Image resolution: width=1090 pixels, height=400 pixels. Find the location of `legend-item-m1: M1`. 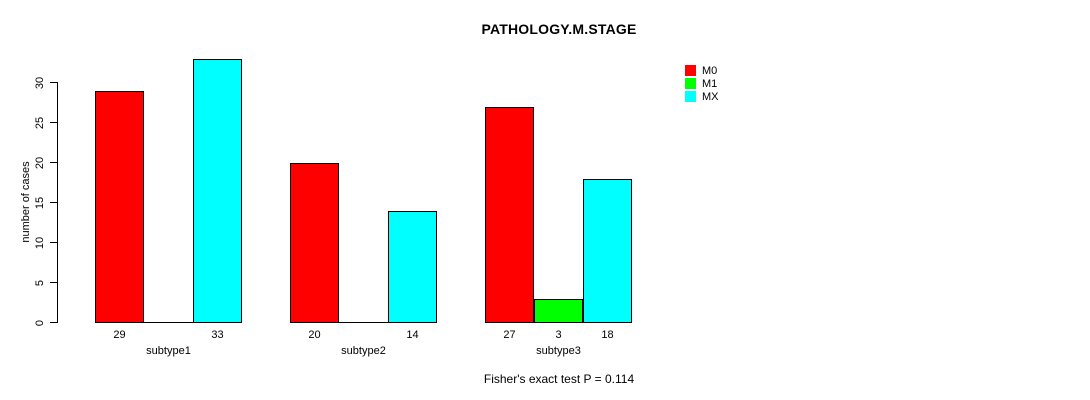

legend-item-m1: M1 is located at coordinates (701, 83).